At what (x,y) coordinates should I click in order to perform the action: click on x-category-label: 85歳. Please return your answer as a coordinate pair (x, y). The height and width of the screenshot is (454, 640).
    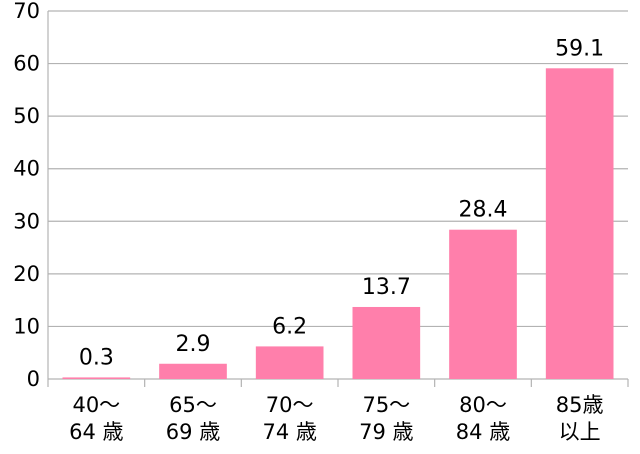
    Looking at the image, I should click on (580, 405).